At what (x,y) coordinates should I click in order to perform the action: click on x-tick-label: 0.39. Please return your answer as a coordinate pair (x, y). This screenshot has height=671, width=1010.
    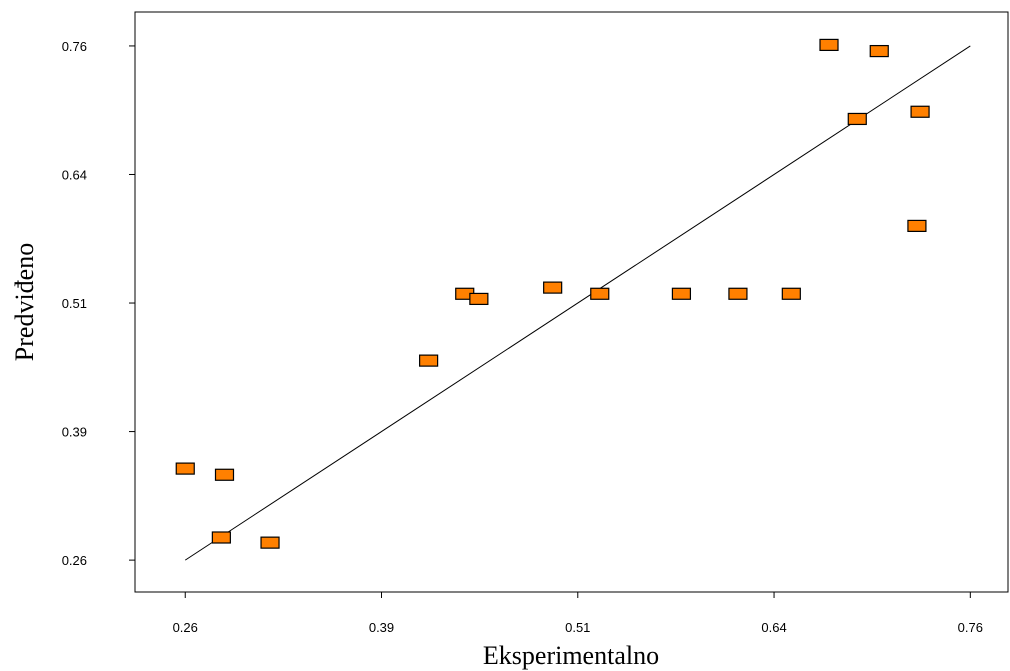
    Looking at the image, I should click on (381, 627).